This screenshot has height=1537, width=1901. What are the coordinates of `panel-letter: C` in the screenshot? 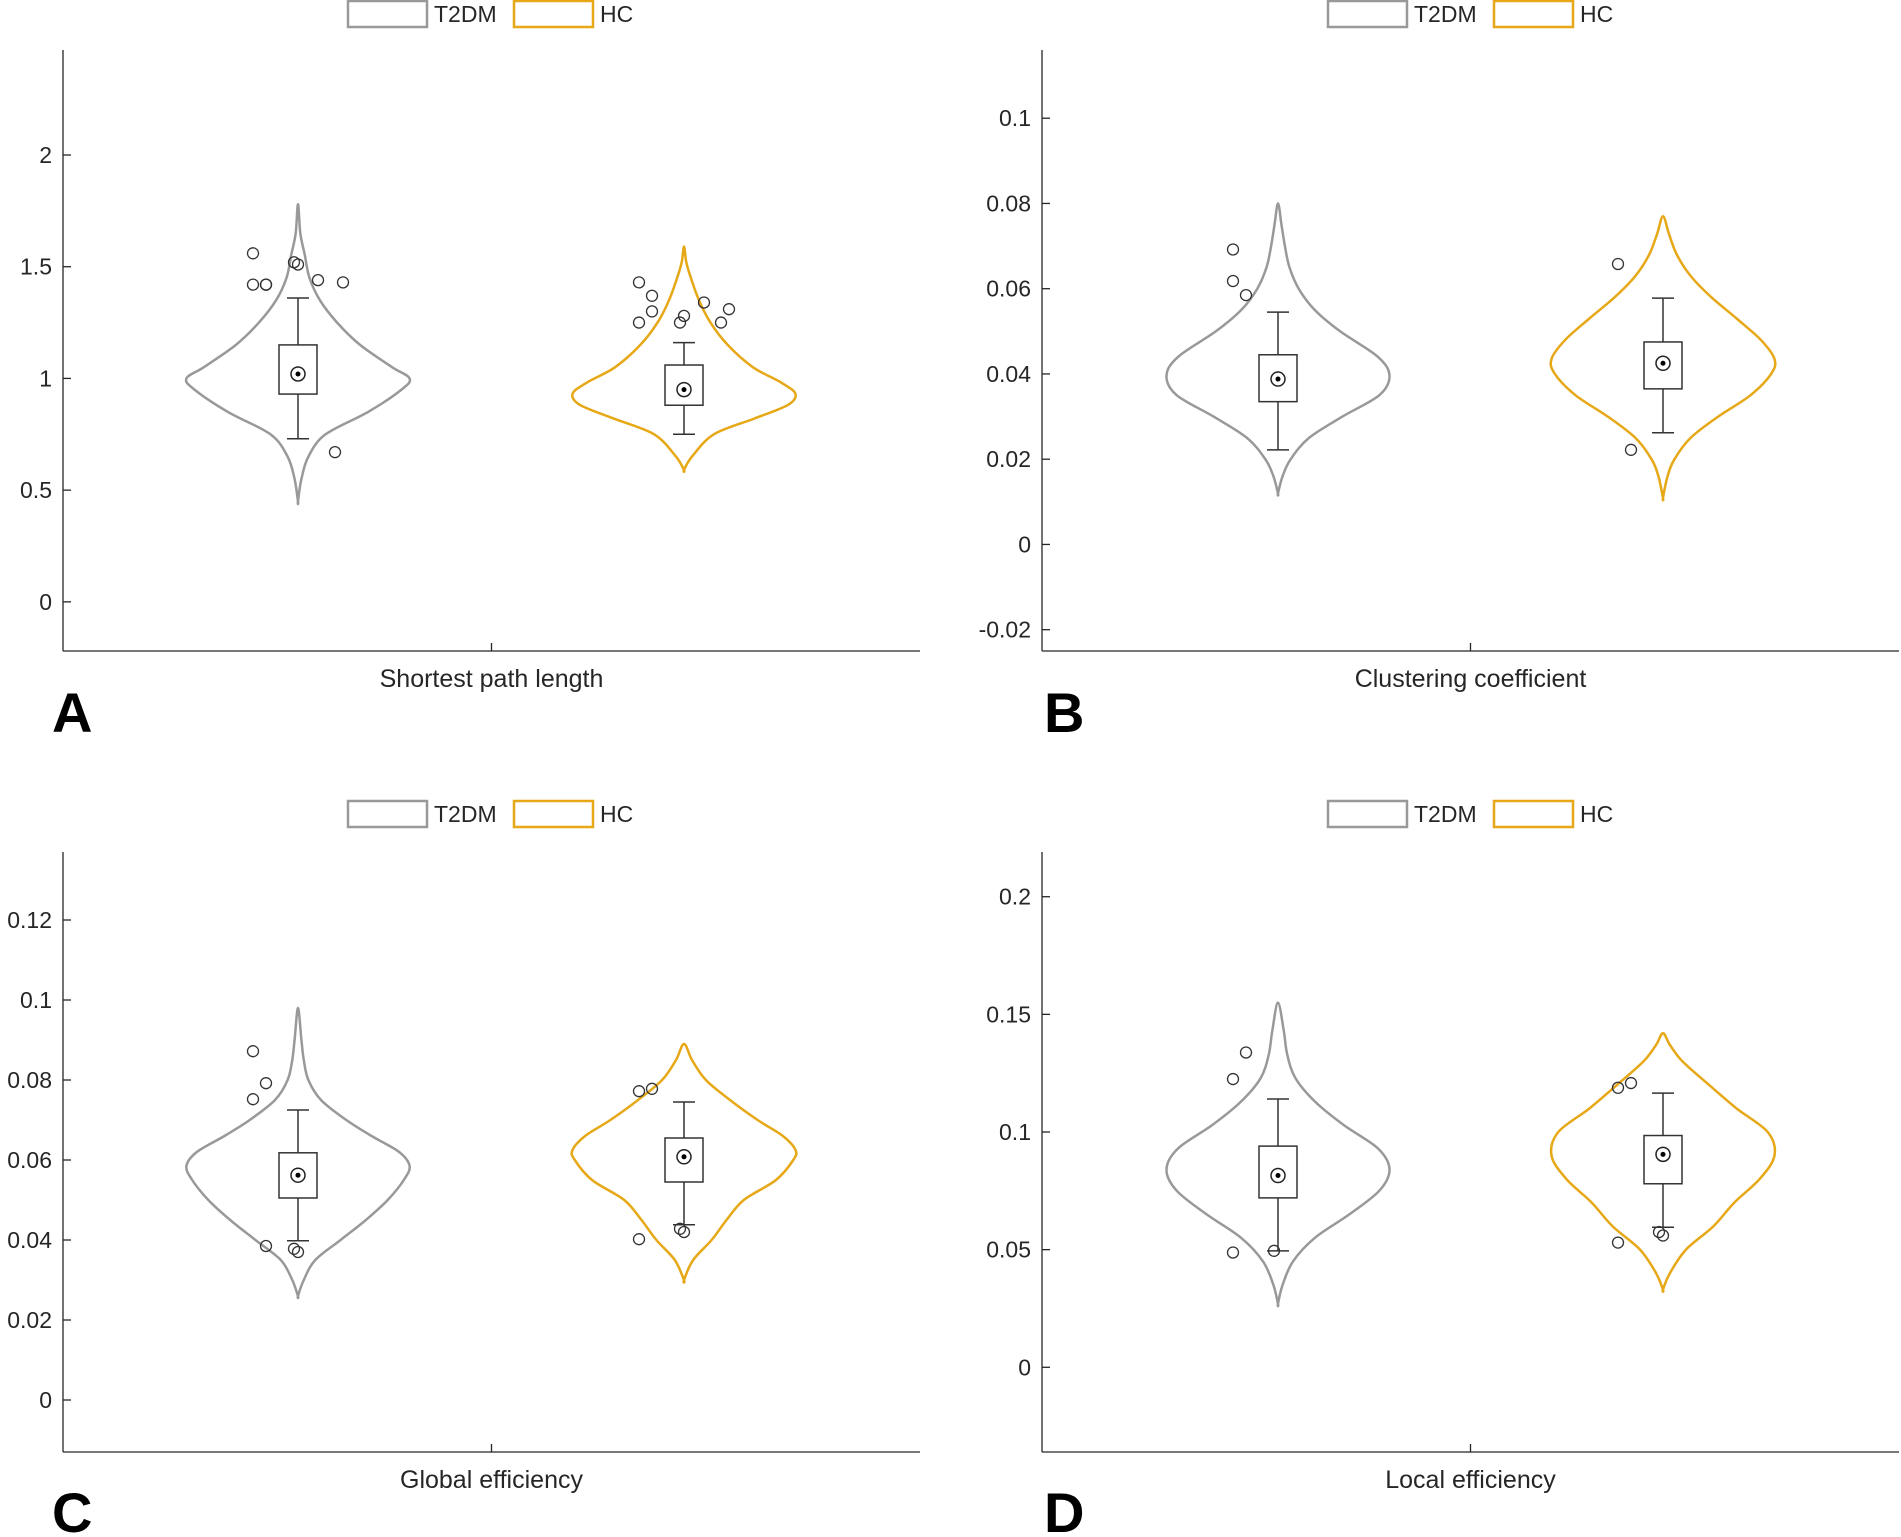 It's located at (72, 1509).